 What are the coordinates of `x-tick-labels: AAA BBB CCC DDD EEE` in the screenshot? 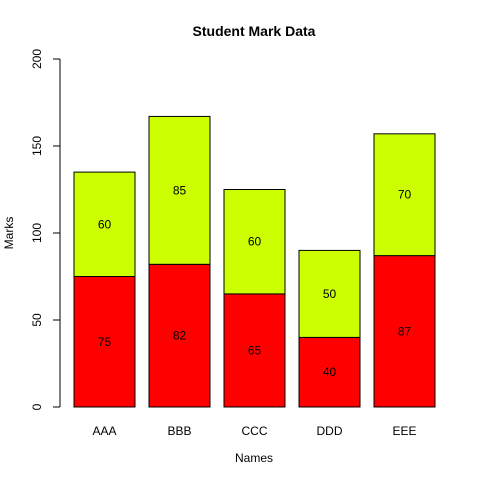 It's located at (254, 431).